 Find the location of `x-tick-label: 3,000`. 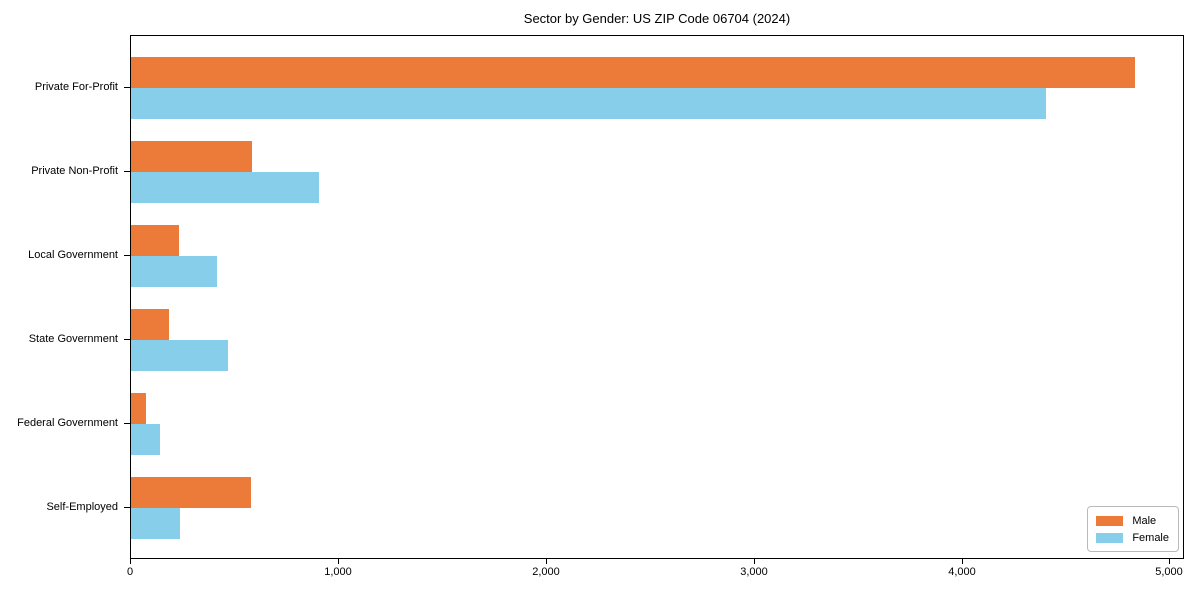

x-tick-label: 3,000 is located at coordinates (754, 572).